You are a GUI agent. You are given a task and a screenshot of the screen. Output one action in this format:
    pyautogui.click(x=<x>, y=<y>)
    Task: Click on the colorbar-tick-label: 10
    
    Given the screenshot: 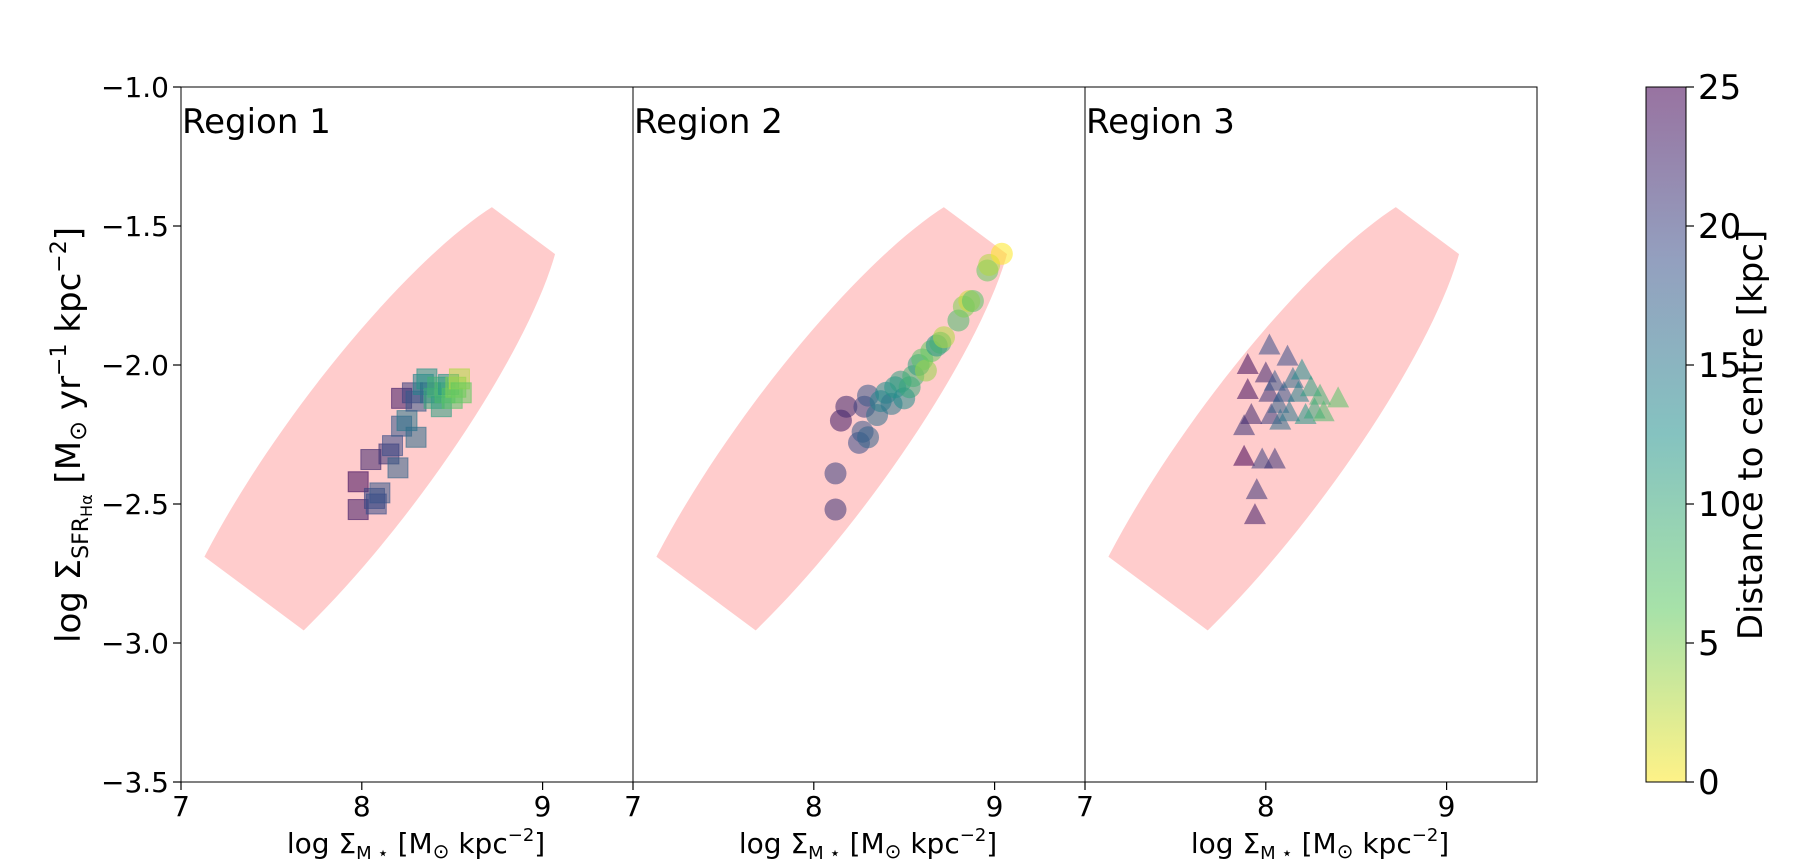 What is the action you would take?
    pyautogui.click(x=1719, y=505)
    